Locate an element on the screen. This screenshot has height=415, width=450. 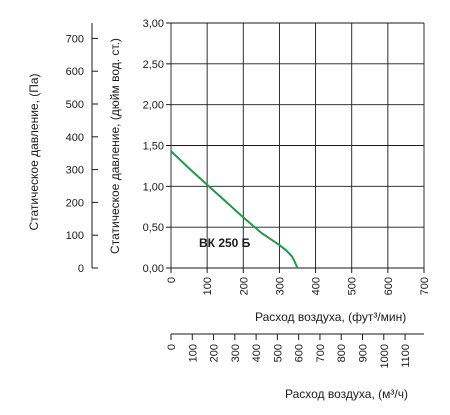
x2-axis-label: Расход воздуха, (м³/ч) is located at coordinates (346, 394).